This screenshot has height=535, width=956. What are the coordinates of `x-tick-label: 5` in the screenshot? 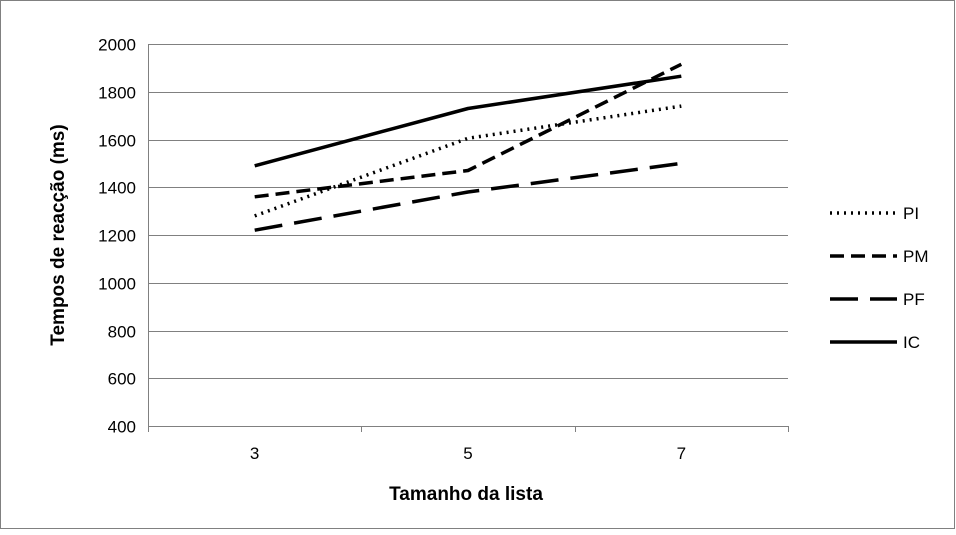 It's located at (467, 453).